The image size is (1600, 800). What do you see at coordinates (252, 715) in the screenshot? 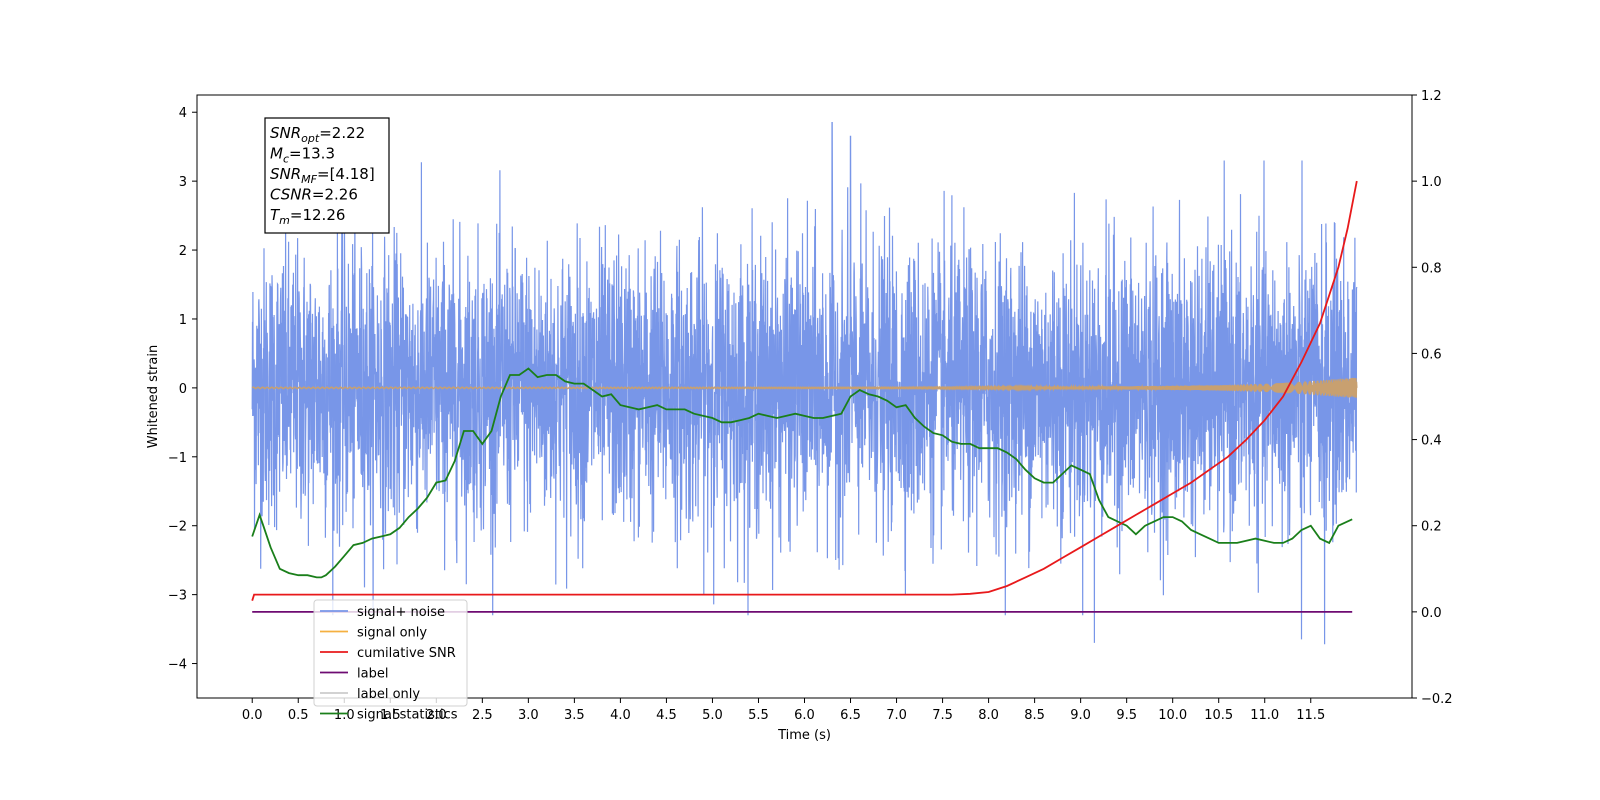
I see `x-tick-label: 0.0` at bounding box center [252, 715].